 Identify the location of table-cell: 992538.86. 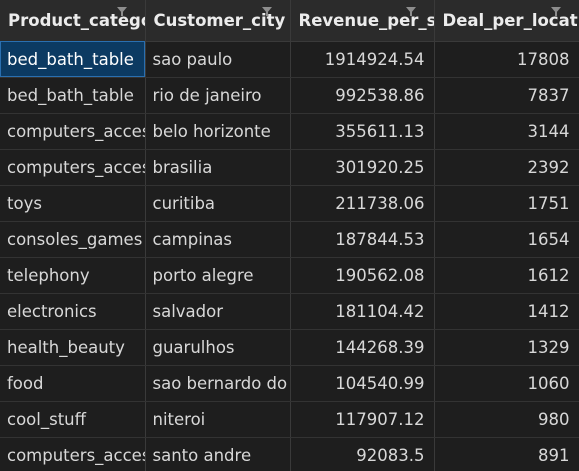
(362, 95).